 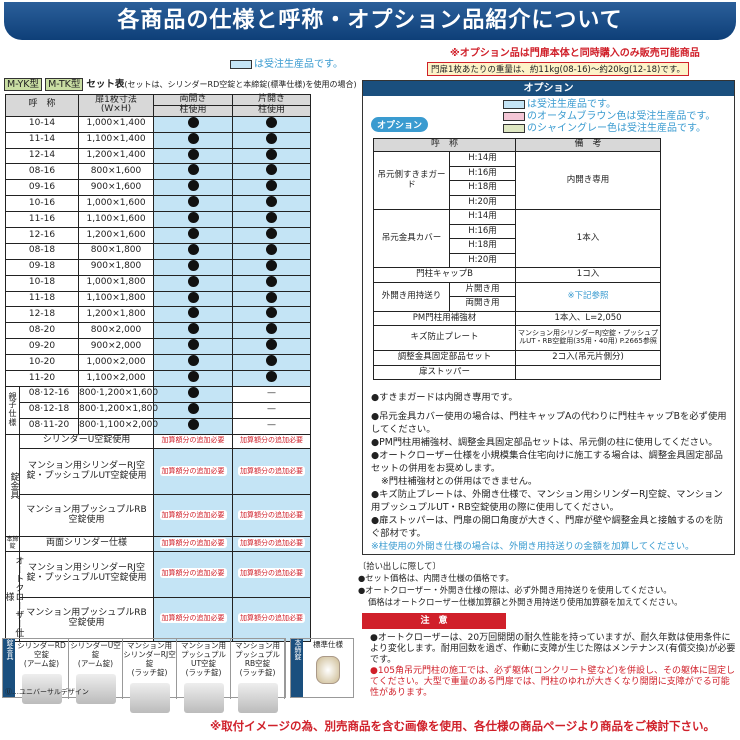 What do you see at coordinates (158, 299) in the screenshot?
I see `table-row: 11-18 1,100×1,800` at bounding box center [158, 299].